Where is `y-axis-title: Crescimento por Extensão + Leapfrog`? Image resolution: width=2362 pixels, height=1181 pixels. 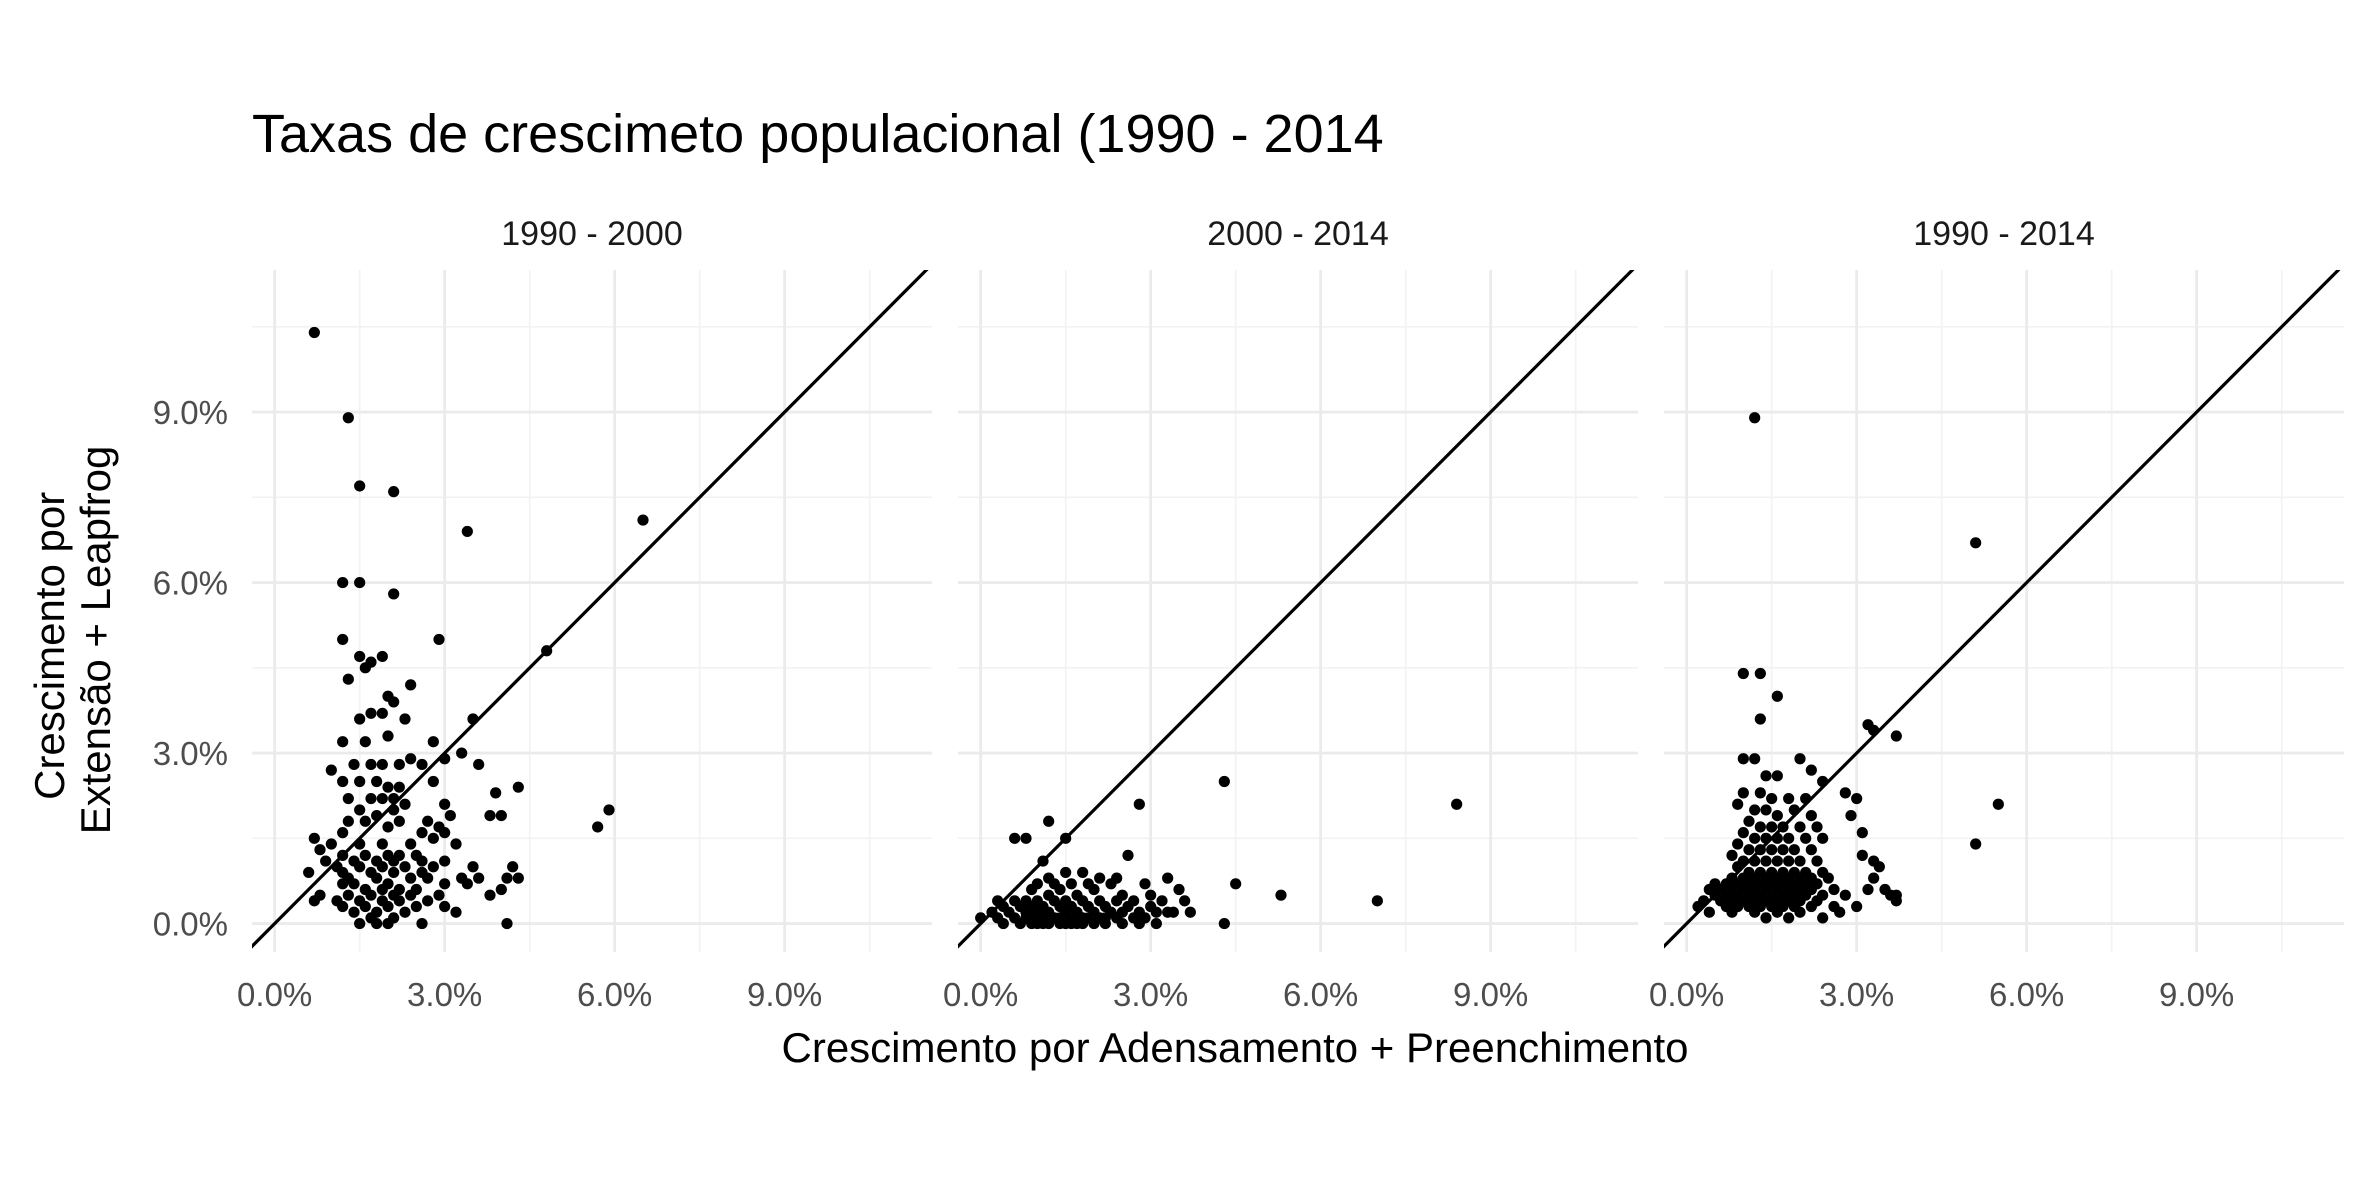
y-axis-title: Crescimento por Extensão + Leapfrog is located at coordinates (72, 640).